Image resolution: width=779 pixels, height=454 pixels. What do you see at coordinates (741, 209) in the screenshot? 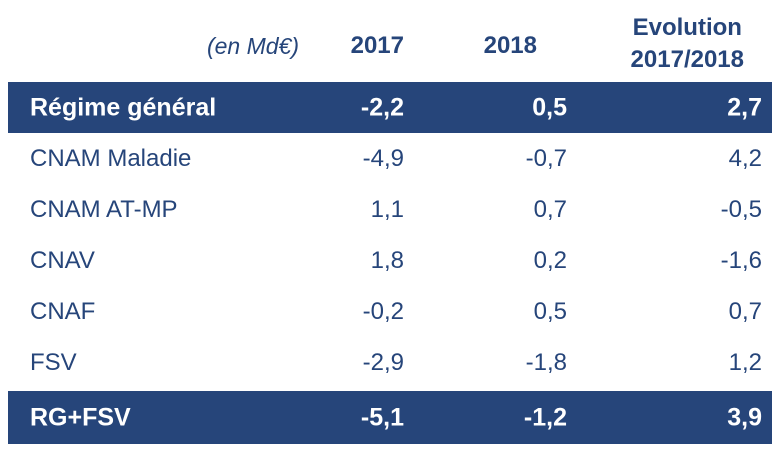
I see `value-evolution: -0,5` at bounding box center [741, 209].